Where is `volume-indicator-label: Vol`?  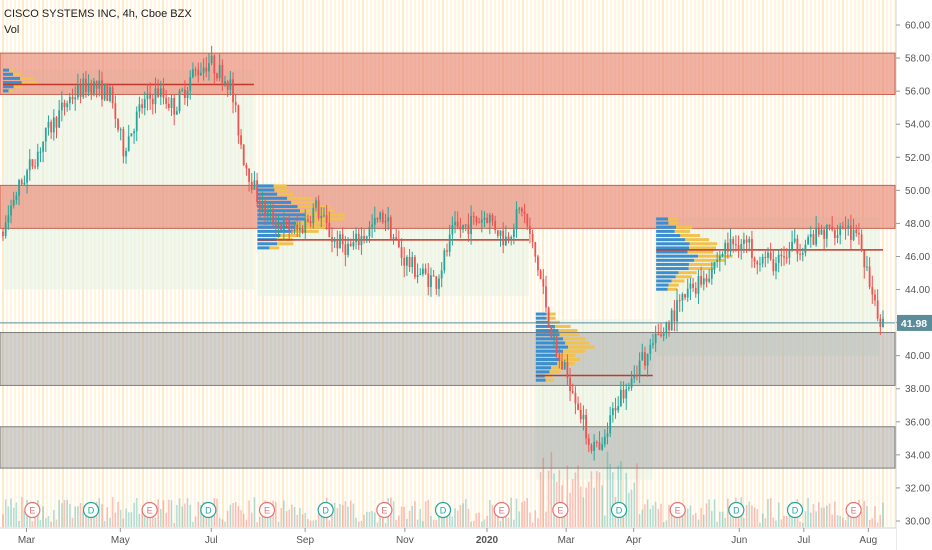
volume-indicator-label: Vol is located at coordinates (11, 30).